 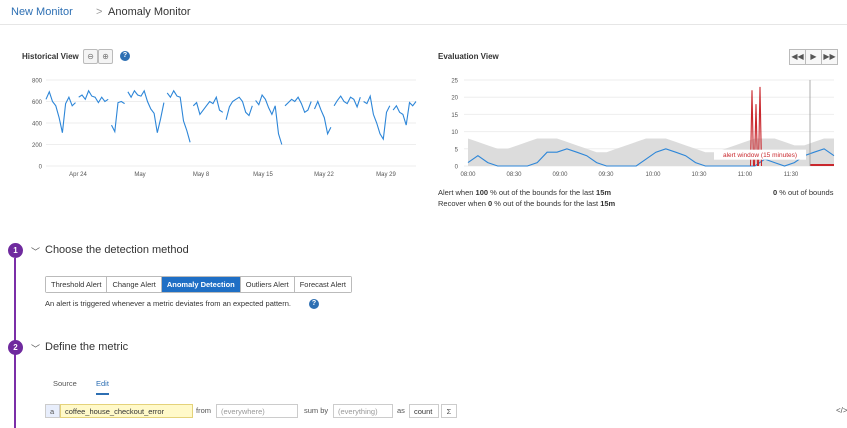 What do you see at coordinates (514, 175) in the screenshot?
I see `x-tick-label: 08:30` at bounding box center [514, 175].